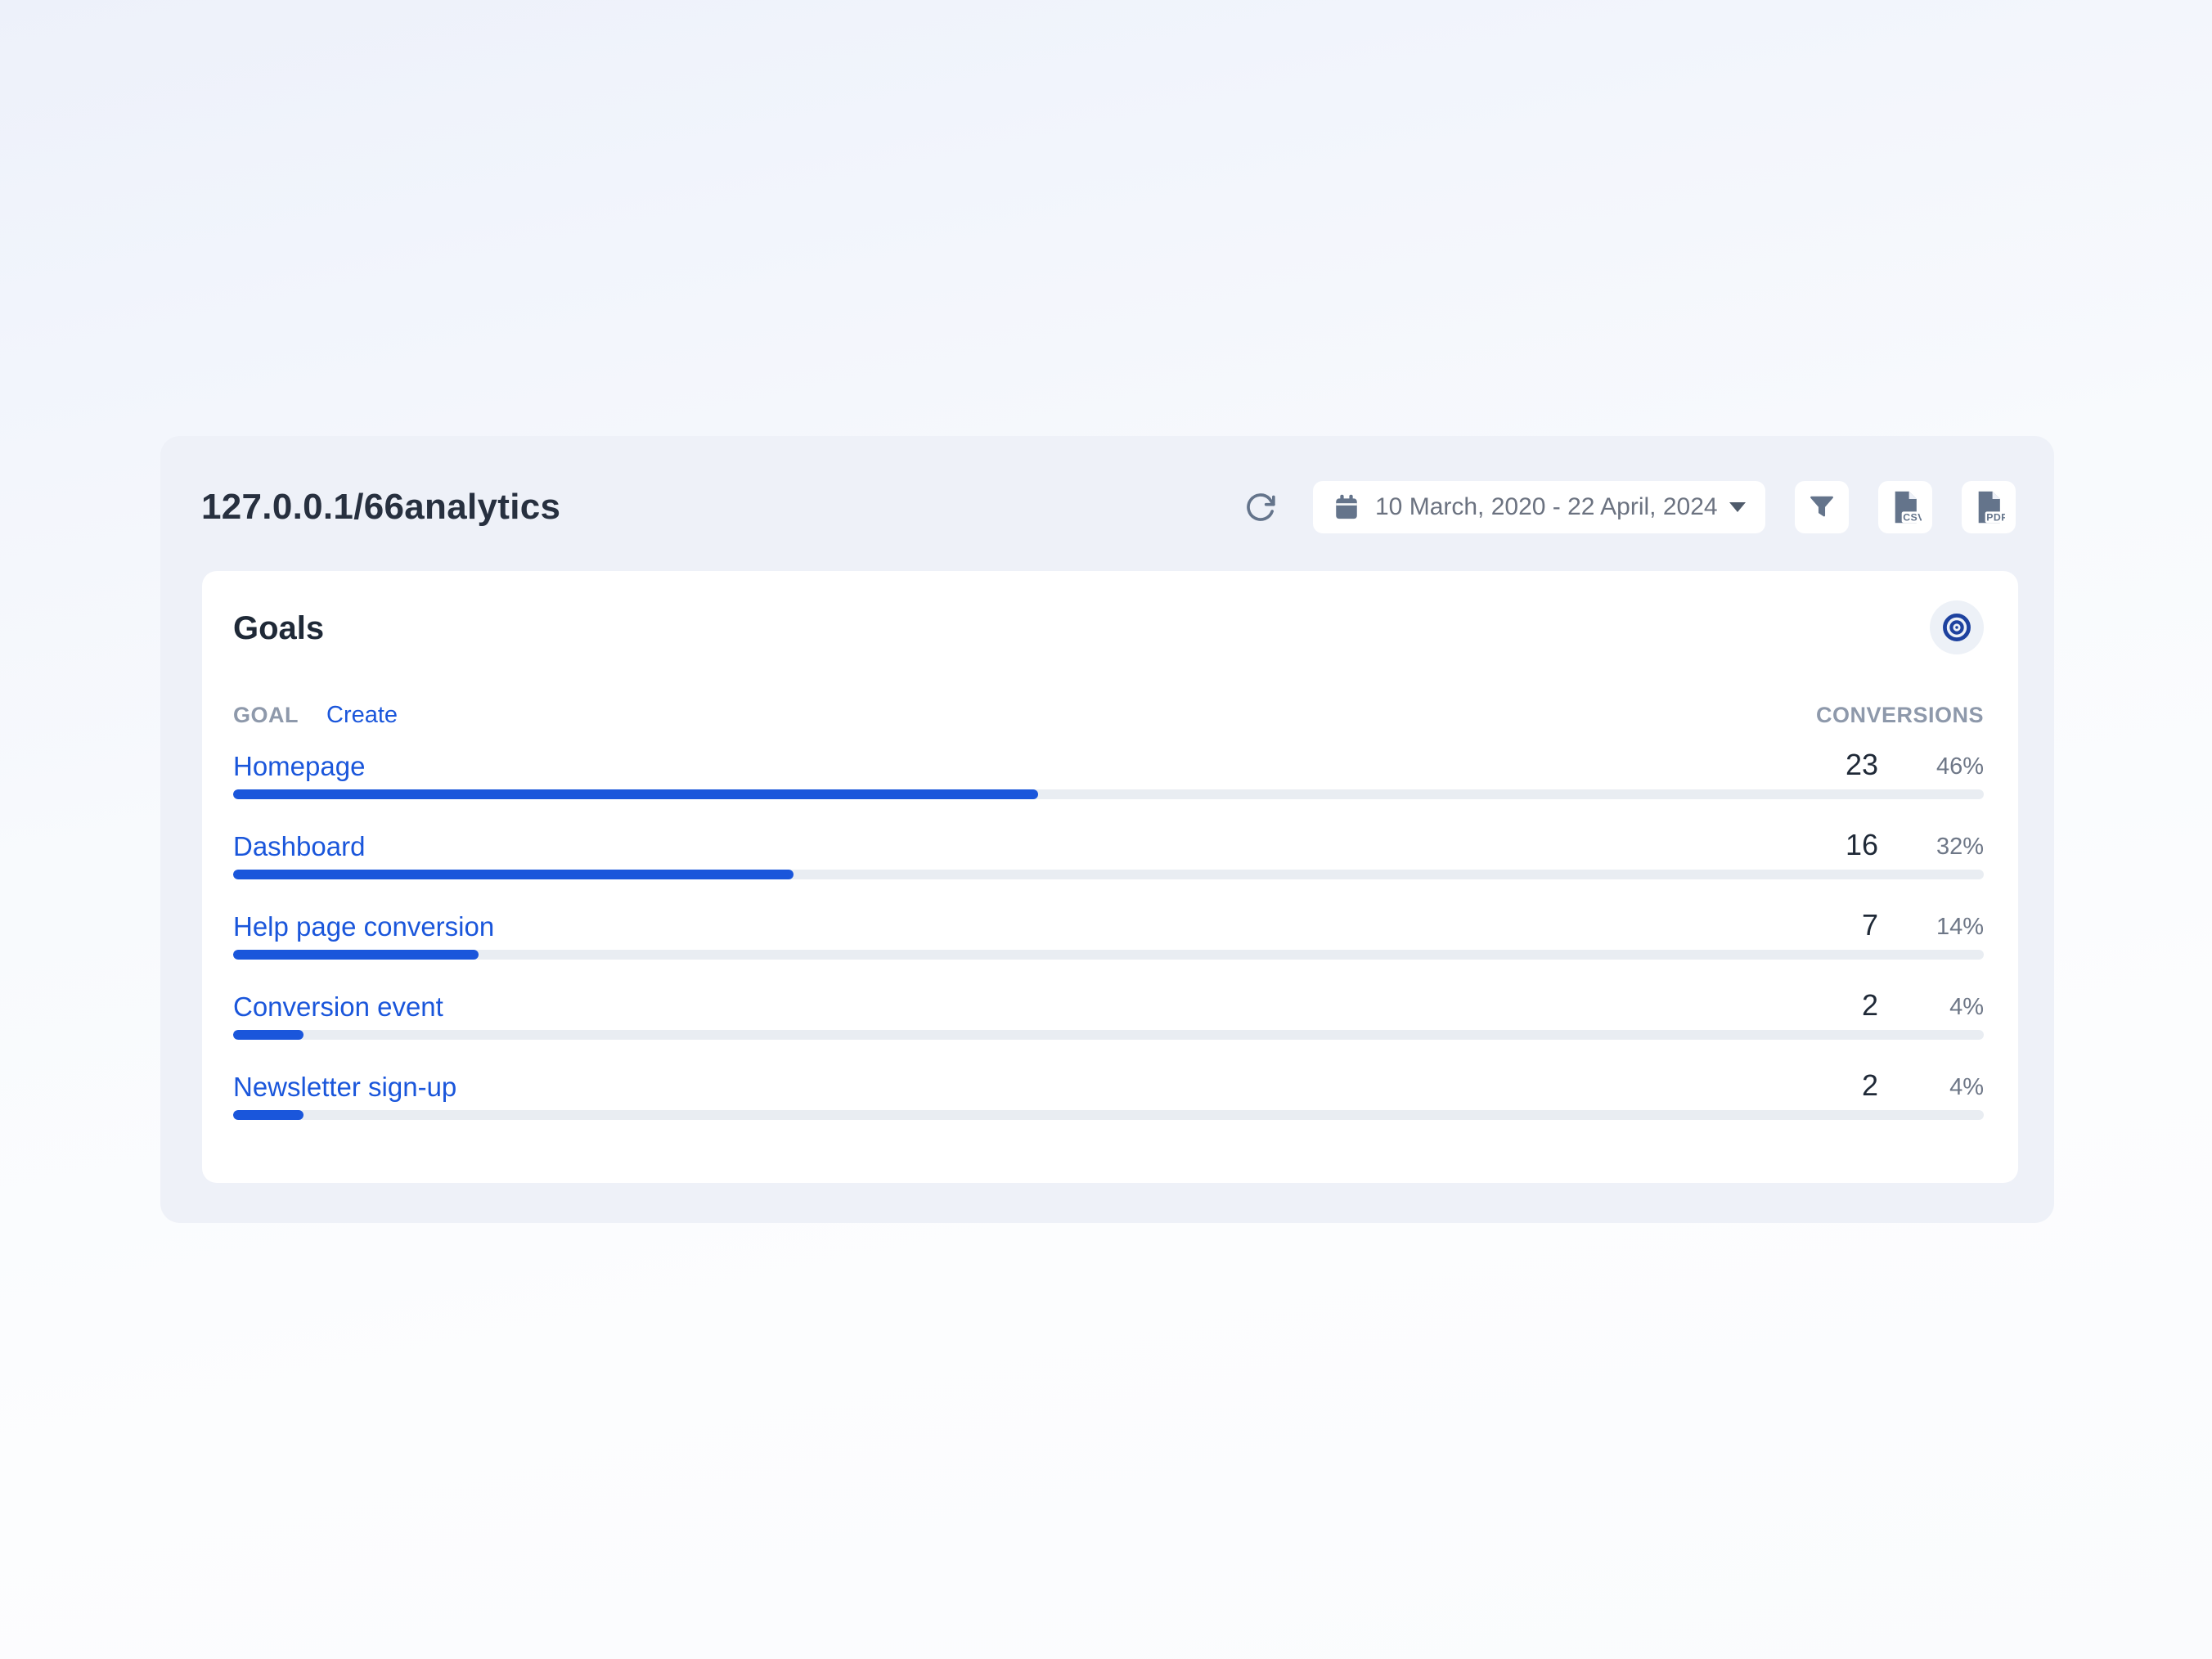 This screenshot has width=2212, height=1659. What do you see at coordinates (1861, 845) in the screenshot?
I see `goal-conversions-count: 16` at bounding box center [1861, 845].